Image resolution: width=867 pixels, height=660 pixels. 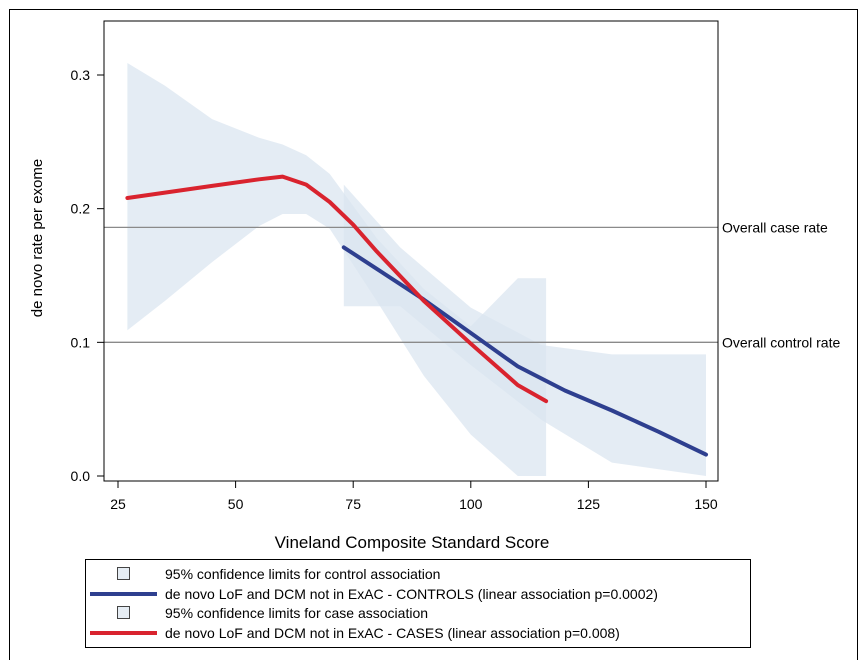 I want to click on reference-line-label: Overall control rate, so click(x=781, y=342).